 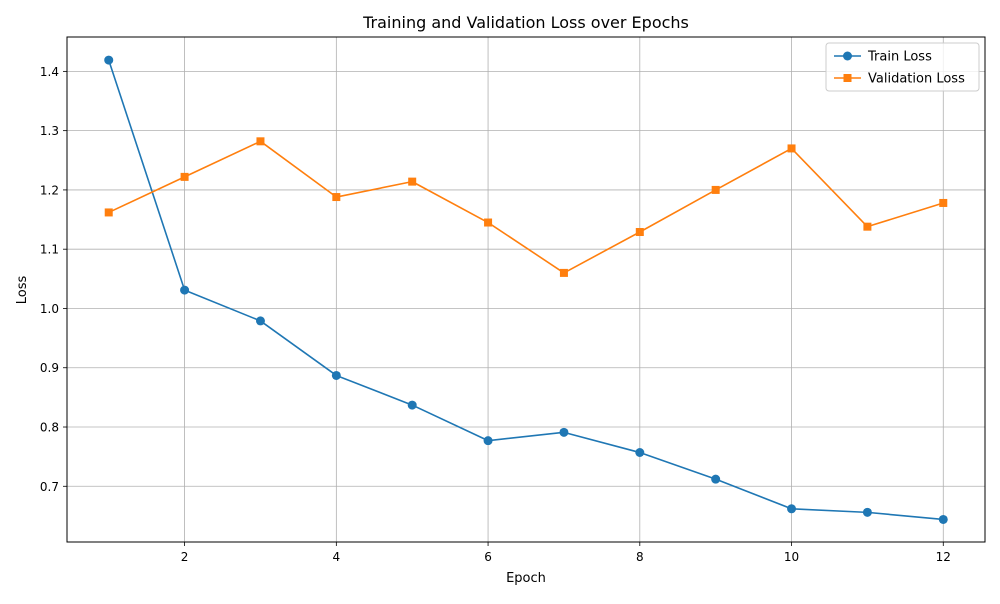 I want to click on legend-box, so click(x=902, y=67).